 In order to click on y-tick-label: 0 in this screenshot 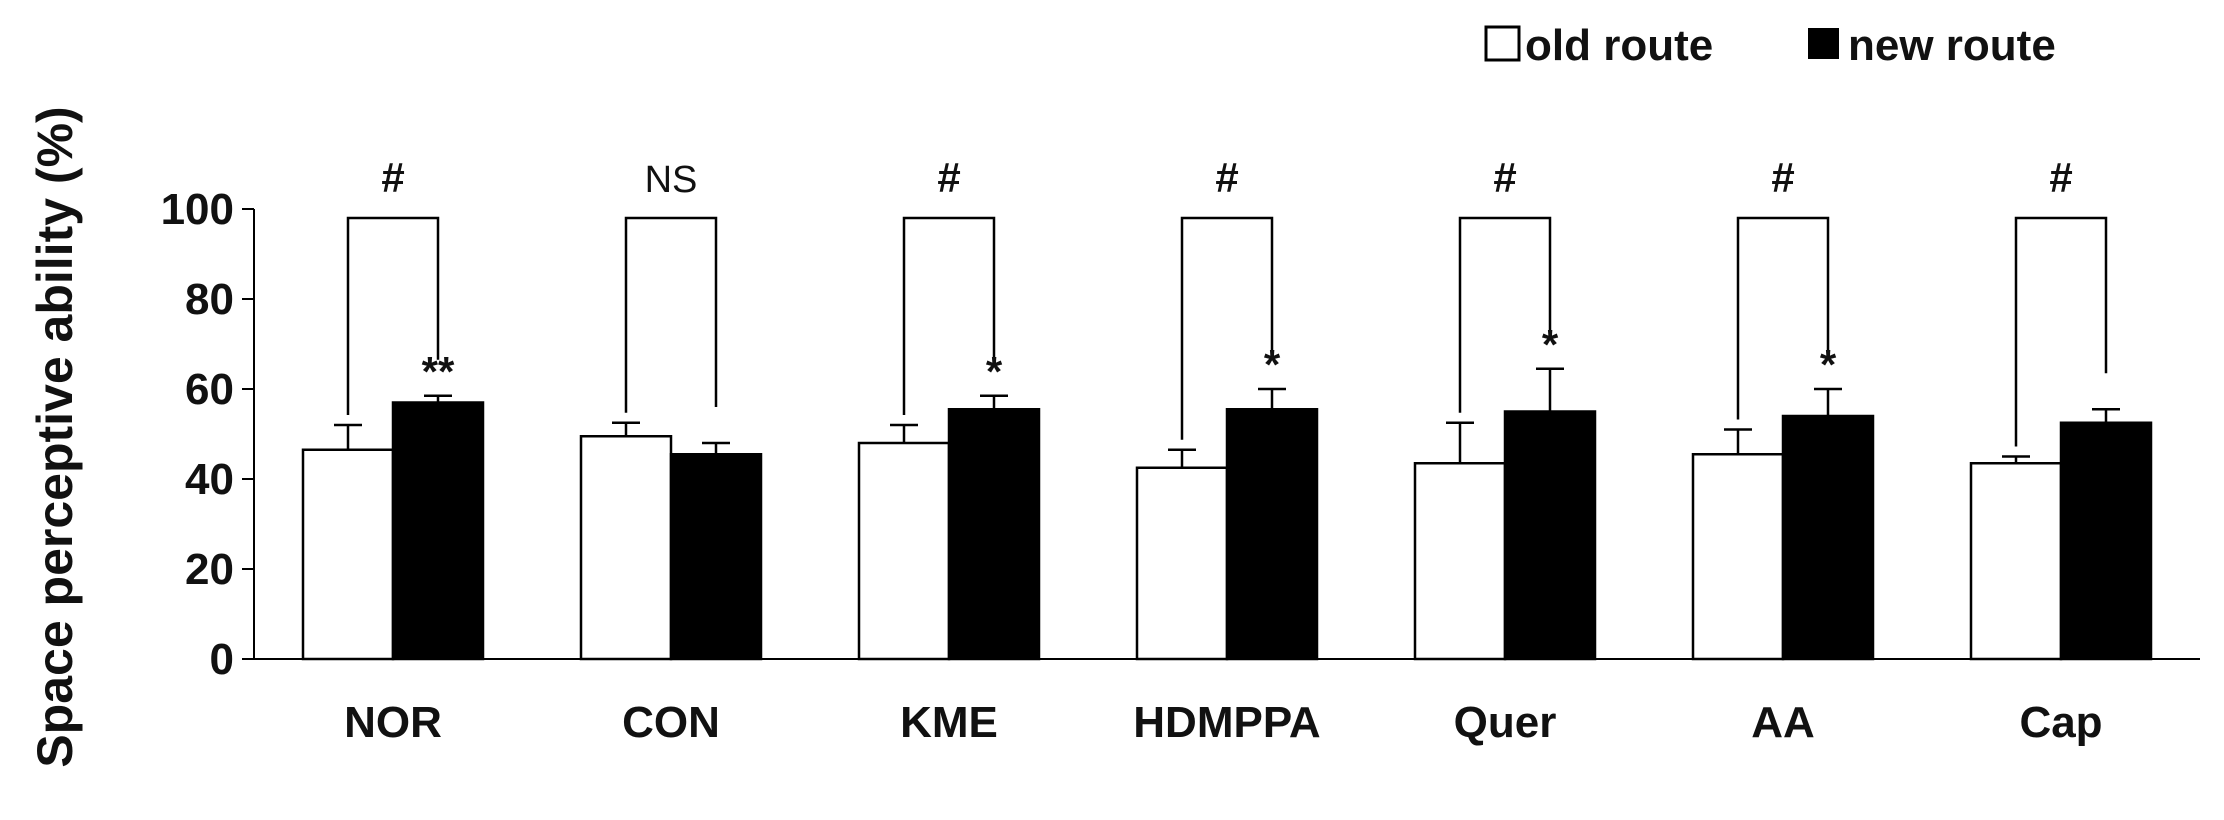, I will do `click(222, 659)`.